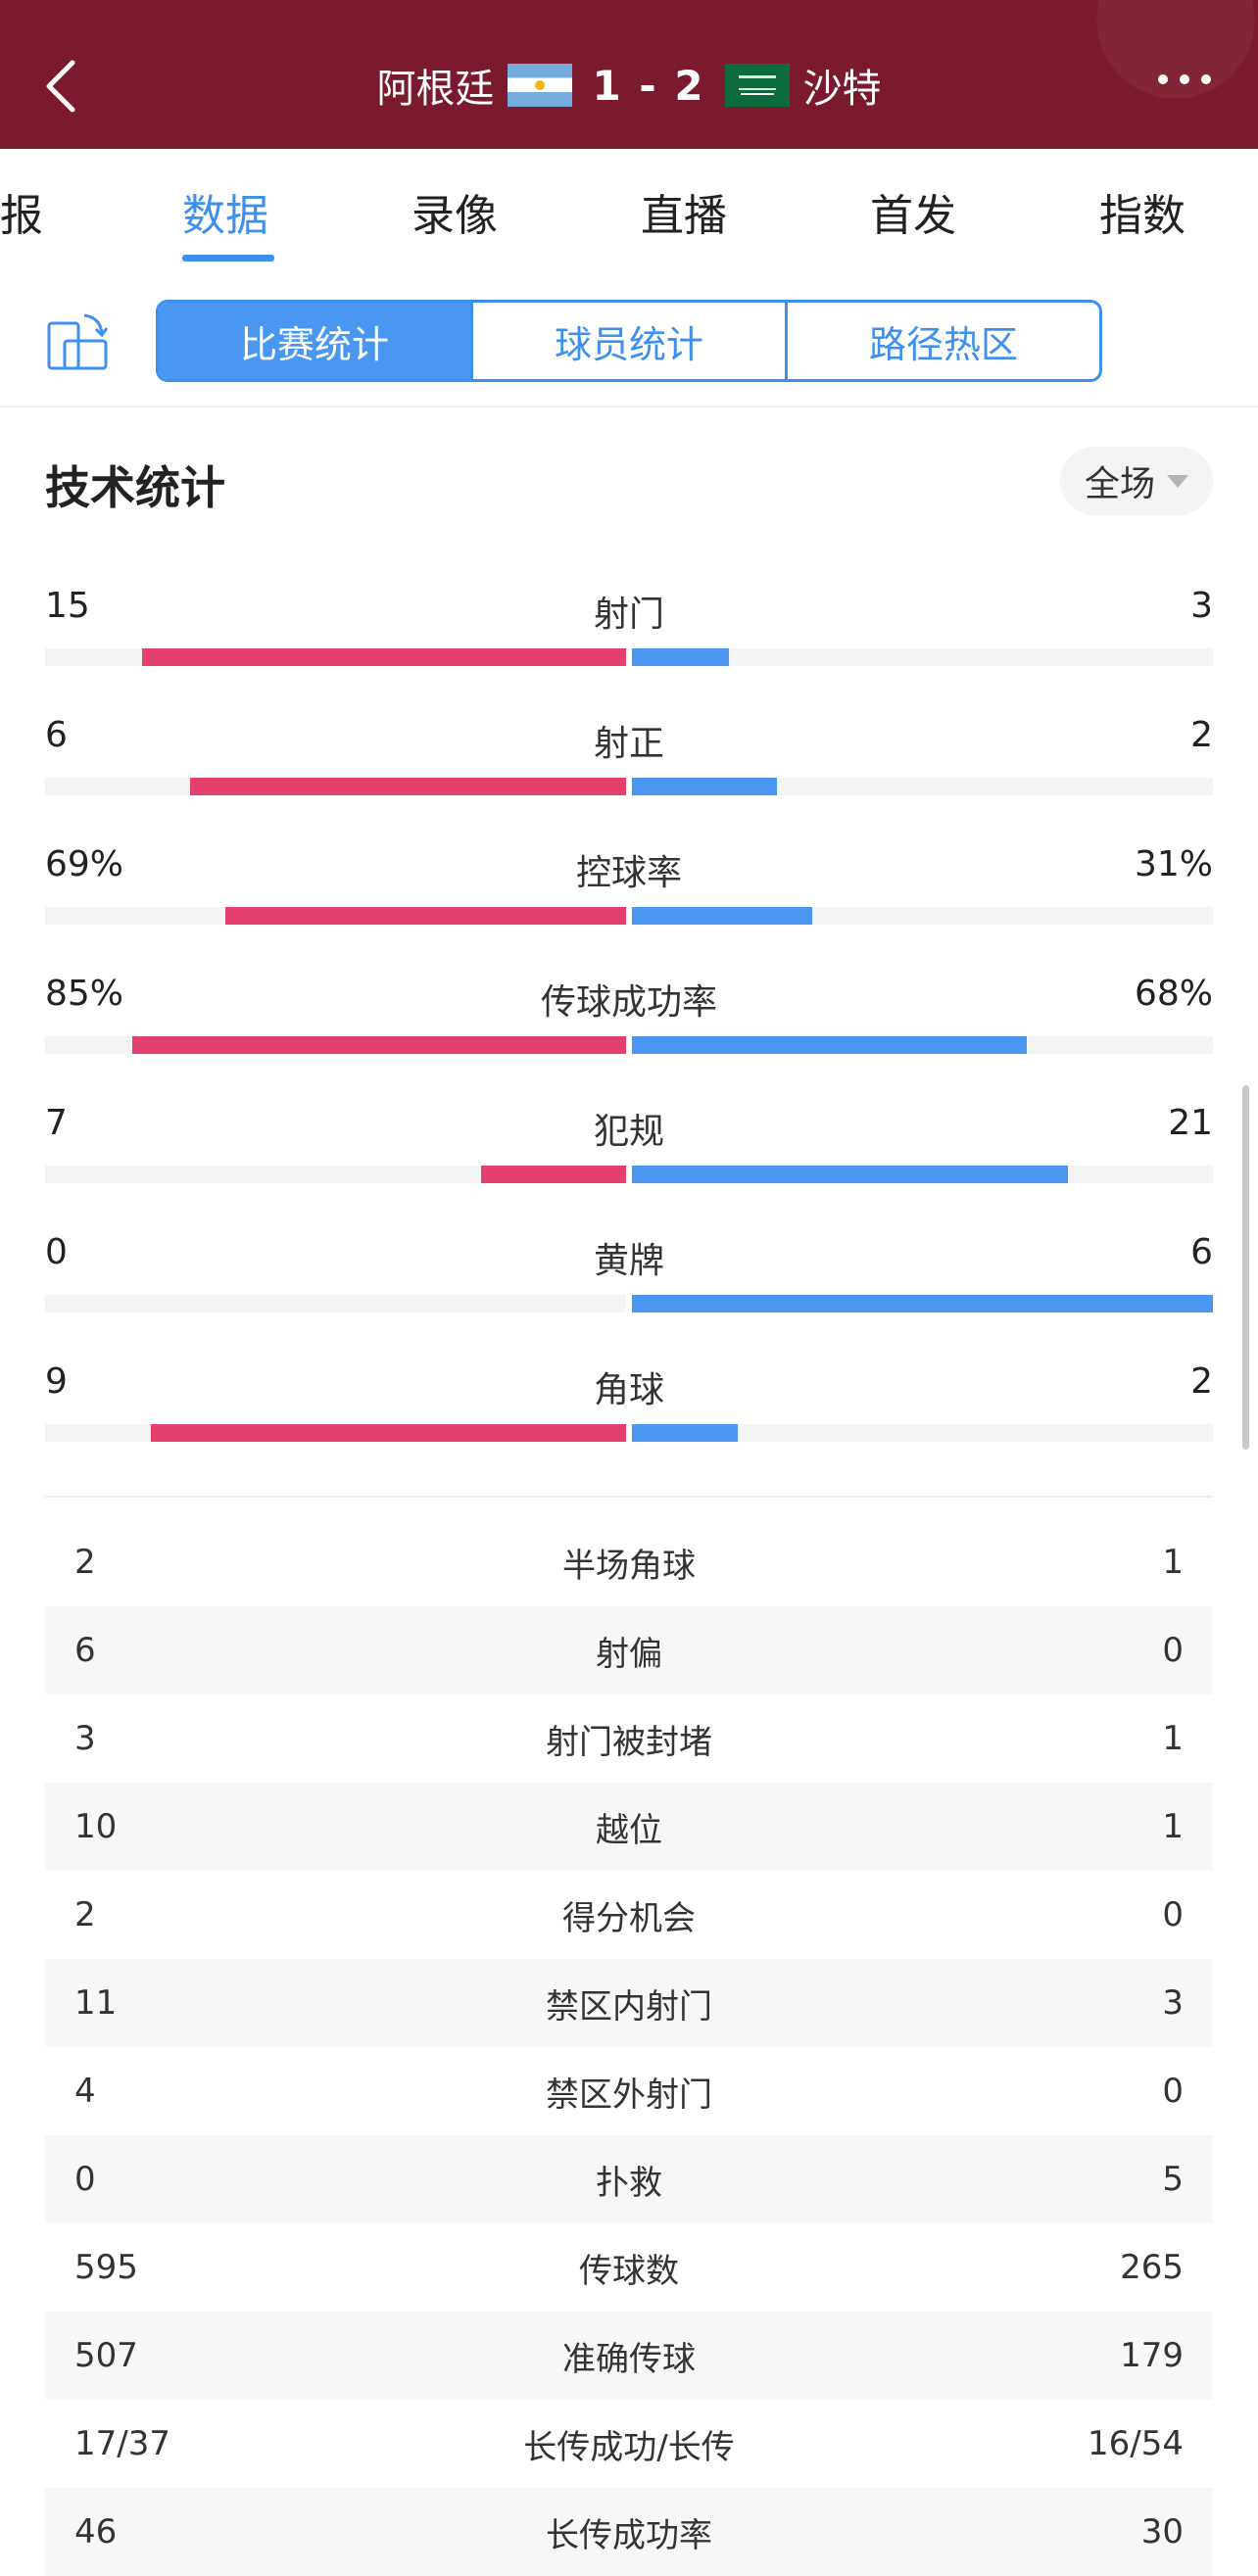 Image resolution: width=1258 pixels, height=2576 pixels. Describe the element at coordinates (629, 2271) in the screenshot. I see `stat-label: 传球数` at that location.